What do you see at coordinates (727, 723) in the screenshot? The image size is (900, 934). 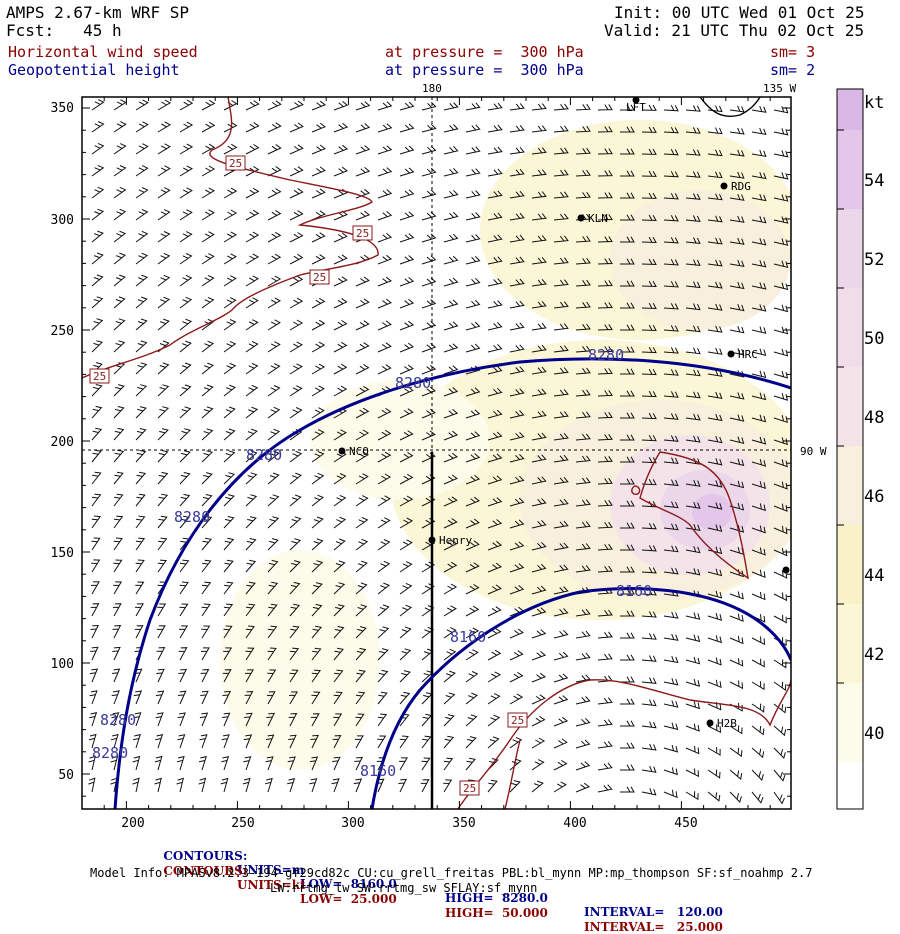 I see `station-label: H2B` at bounding box center [727, 723].